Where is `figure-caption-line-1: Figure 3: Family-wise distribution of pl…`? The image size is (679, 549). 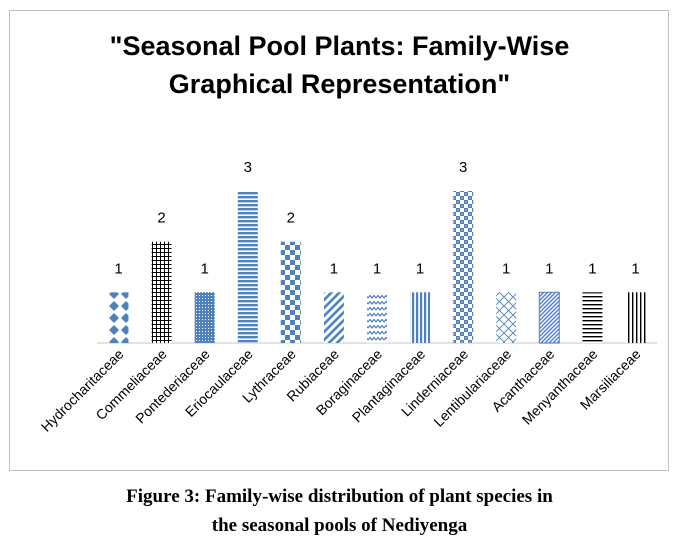
figure-caption-line-1: Figure 3: Family-wise distribution of pl… is located at coordinates (339, 496).